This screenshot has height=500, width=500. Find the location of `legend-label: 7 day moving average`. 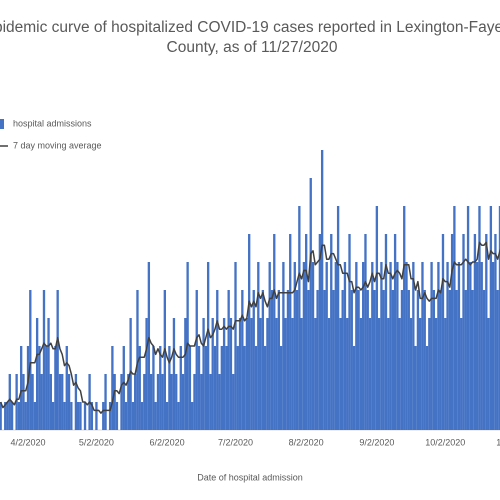

legend-label: 7 day moving average is located at coordinates (57, 145).